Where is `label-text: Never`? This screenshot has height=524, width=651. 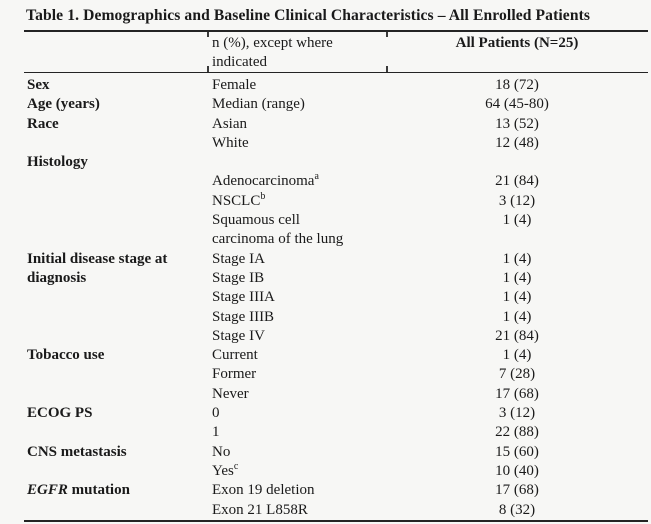 label-text: Never is located at coordinates (230, 393).